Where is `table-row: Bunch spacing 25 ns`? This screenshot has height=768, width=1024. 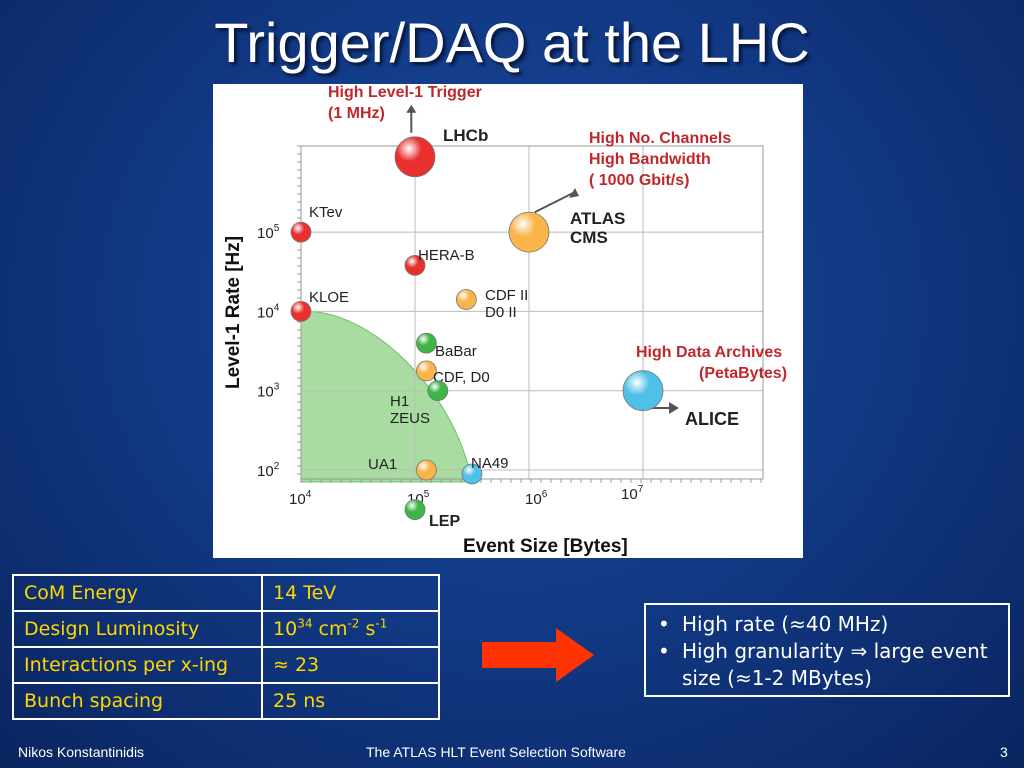
table-row: Bunch spacing 25 ns is located at coordinates (226, 701).